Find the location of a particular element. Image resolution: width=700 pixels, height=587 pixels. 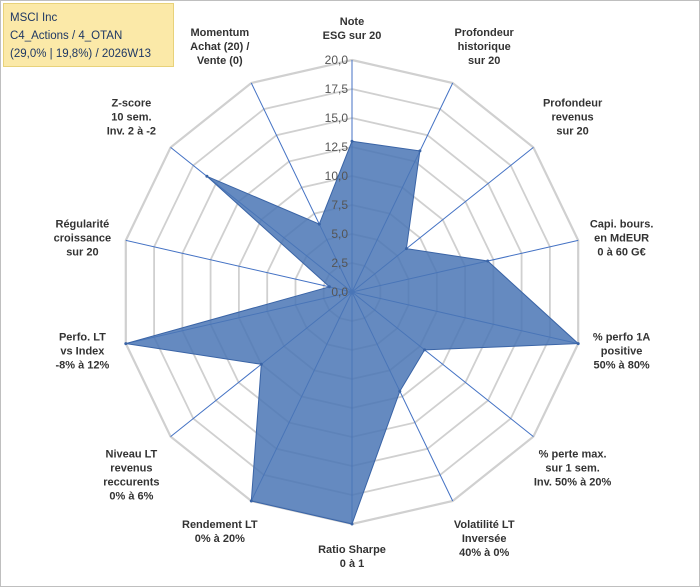

axis-label: Profondeur revenus sur 20 is located at coordinates (573, 118).